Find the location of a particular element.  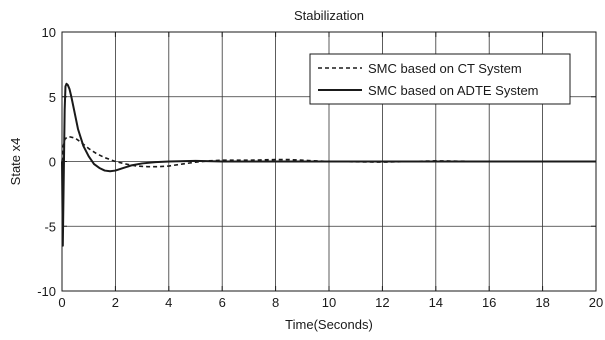

y-tick-label: 5 is located at coordinates (52, 97).